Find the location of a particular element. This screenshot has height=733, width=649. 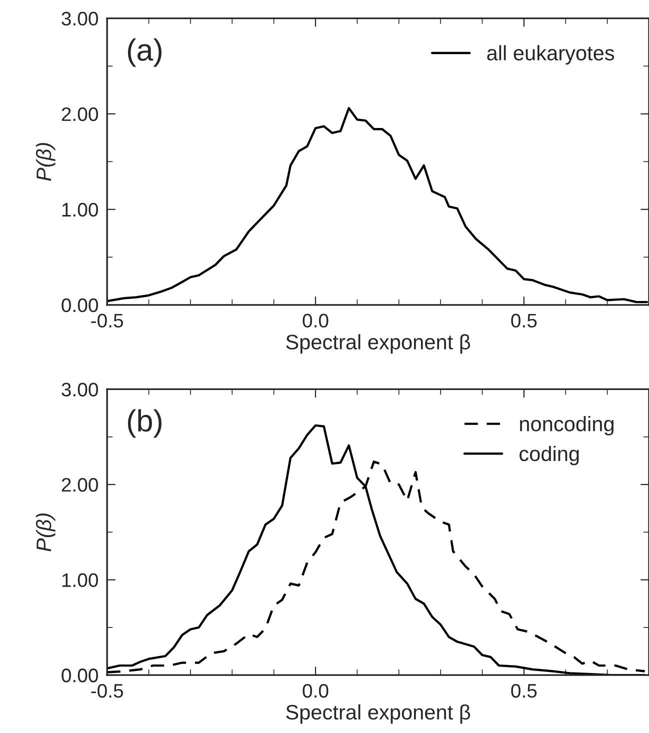

legend-label: coding is located at coordinates (549, 456).